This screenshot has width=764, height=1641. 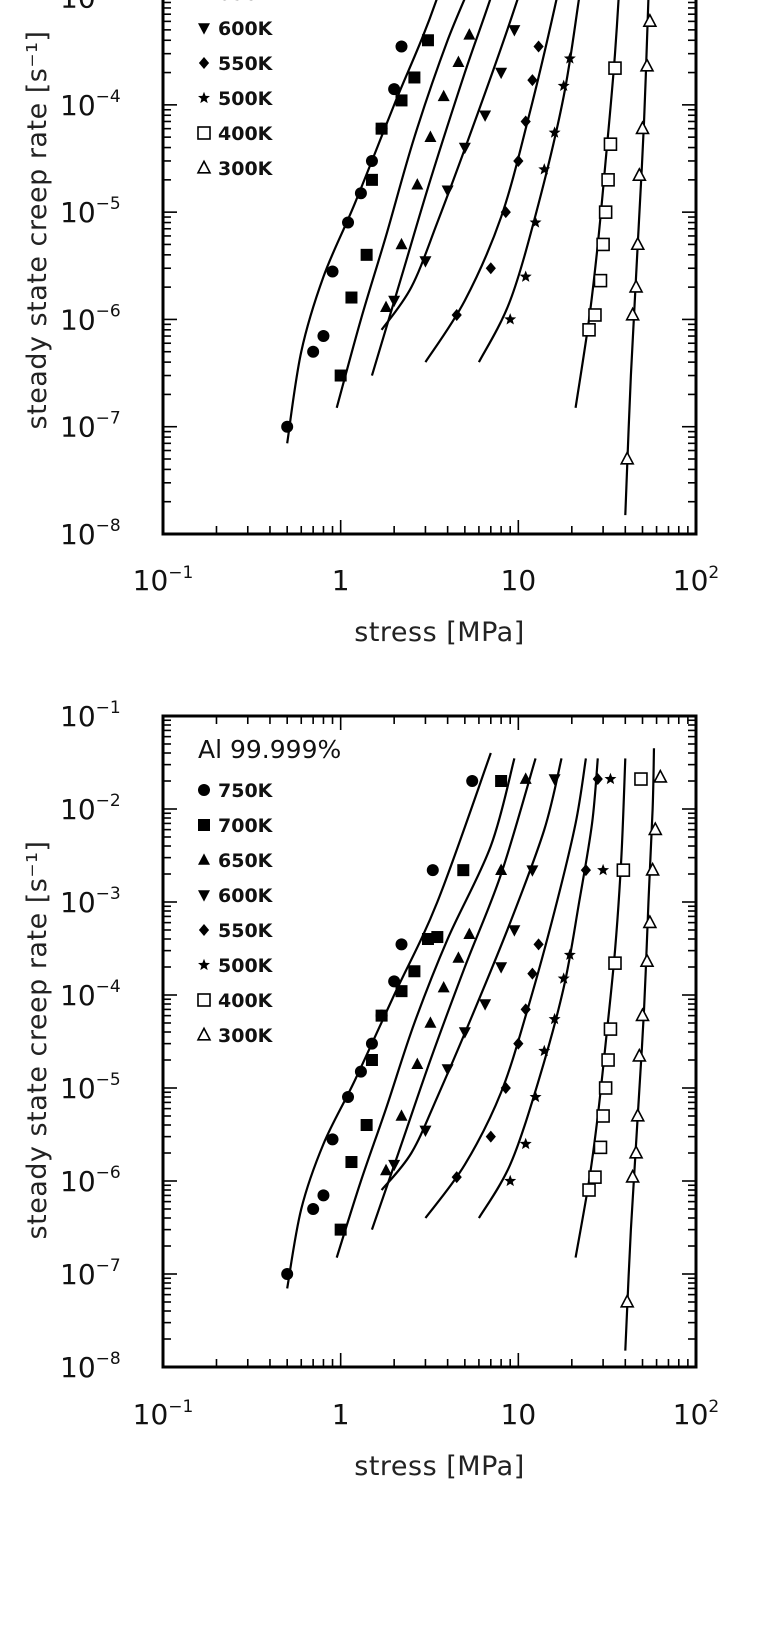 What do you see at coordinates (696, 1414) in the screenshot?
I see `x-tick-label: 102` at bounding box center [696, 1414].